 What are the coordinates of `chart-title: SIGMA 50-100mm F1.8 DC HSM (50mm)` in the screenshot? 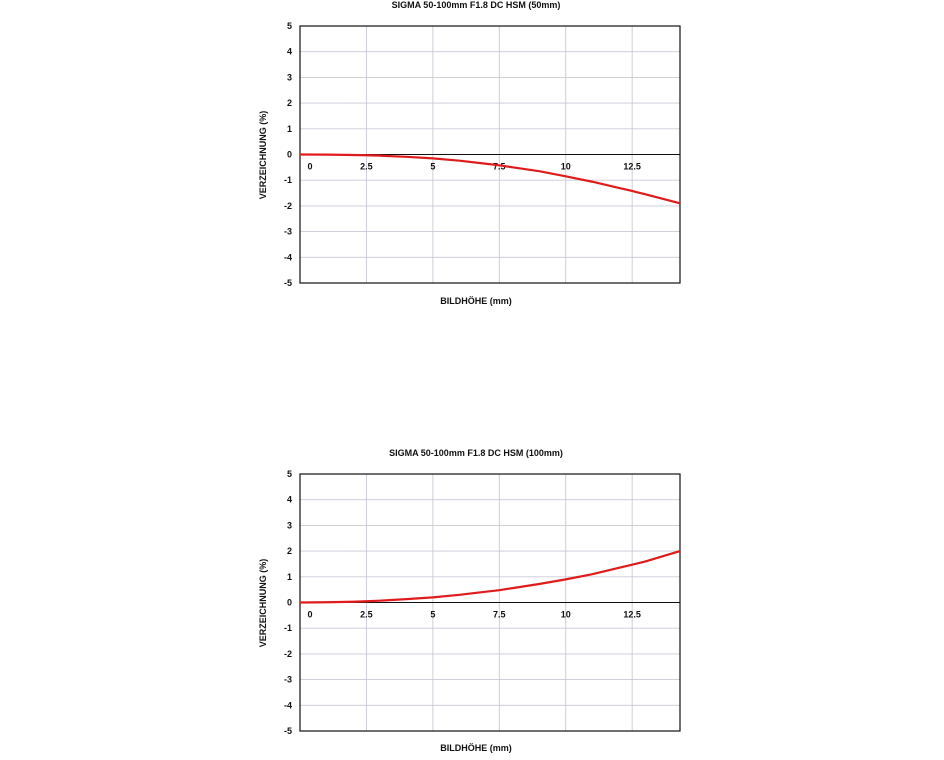 It's located at (476, 5).